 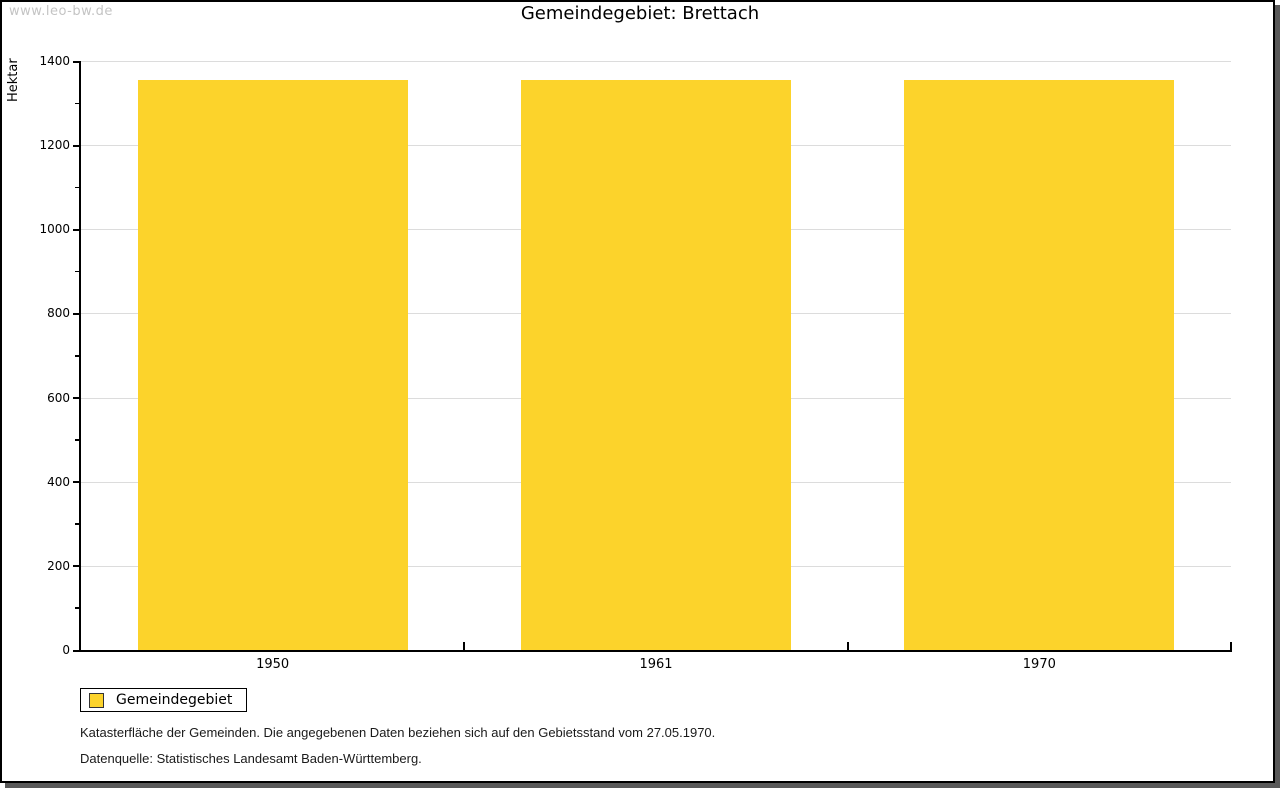 What do you see at coordinates (1039, 664) in the screenshot?
I see `x-tick-label: 1970` at bounding box center [1039, 664].